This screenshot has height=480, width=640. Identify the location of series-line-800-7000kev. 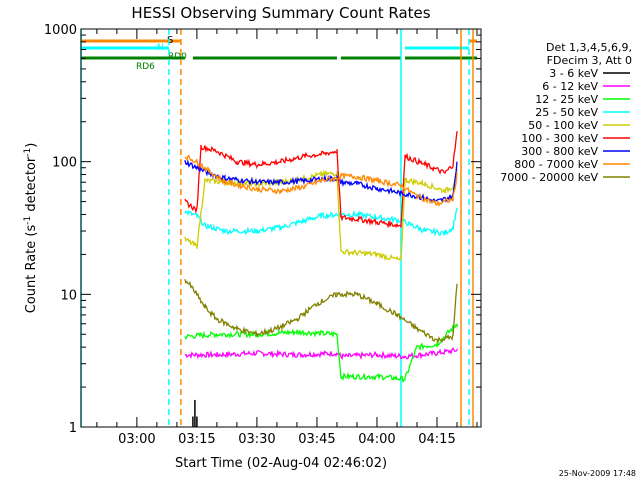
(321, 181).